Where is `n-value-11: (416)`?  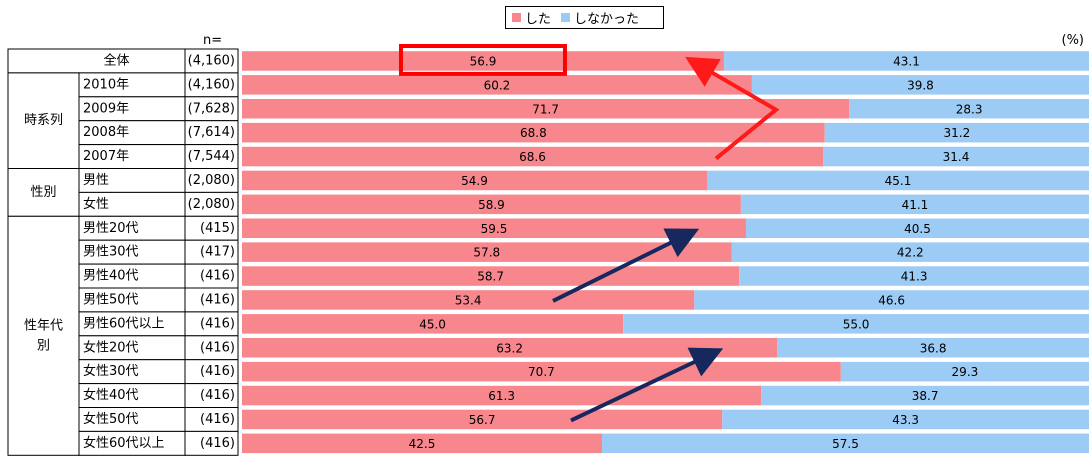
n-value-11: (416) is located at coordinates (217, 323).